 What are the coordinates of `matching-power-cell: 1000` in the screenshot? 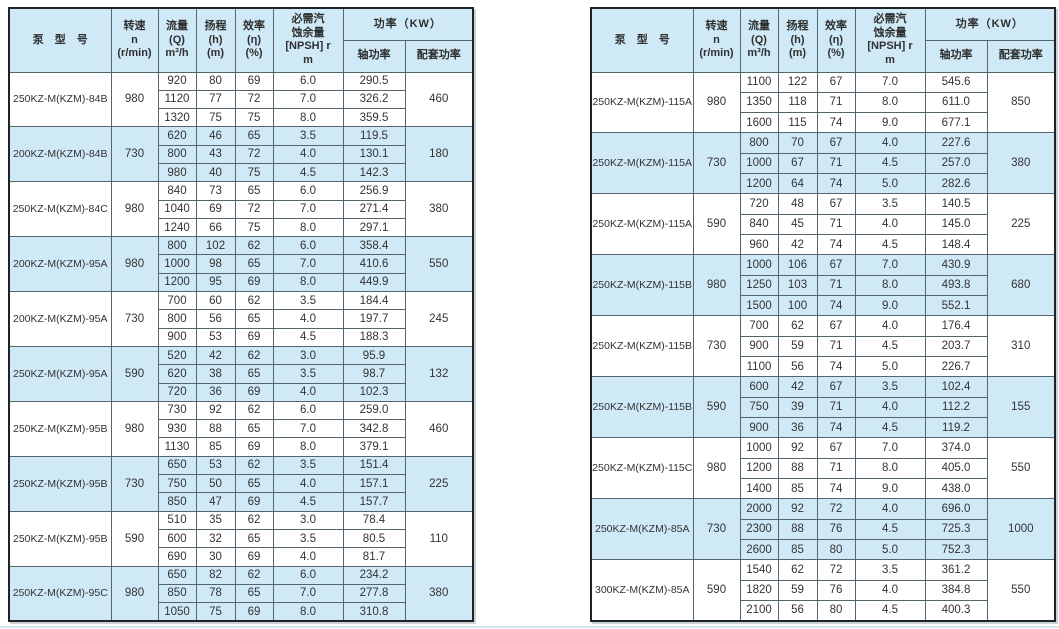 It's located at (1021, 529).